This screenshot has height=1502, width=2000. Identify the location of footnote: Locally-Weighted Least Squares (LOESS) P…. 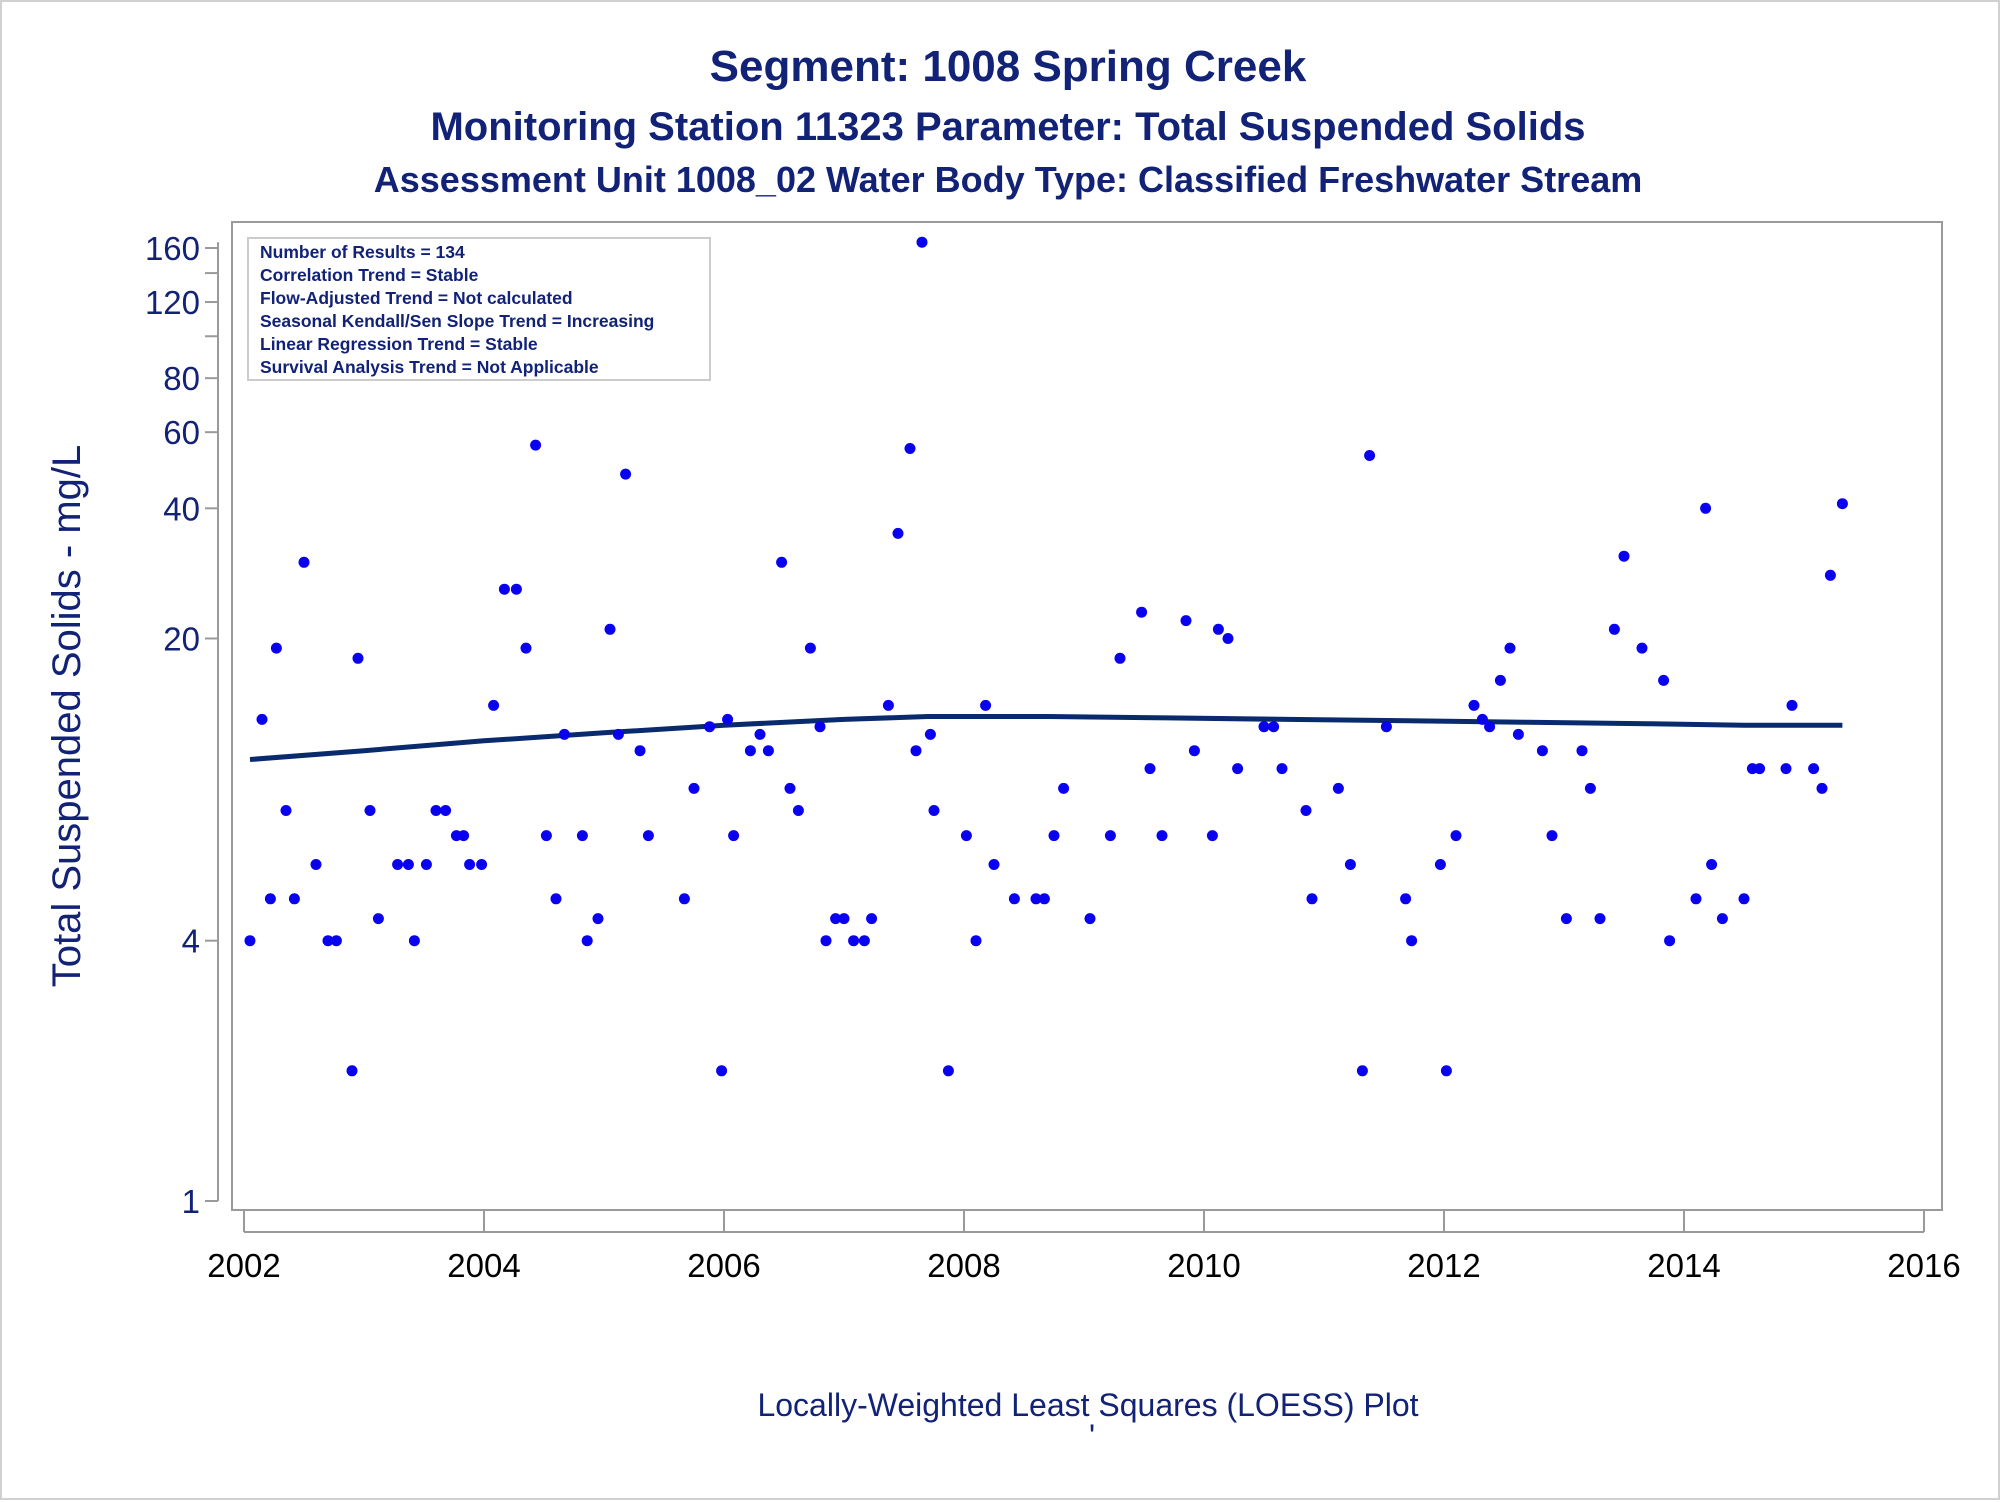
(1087, 1405).